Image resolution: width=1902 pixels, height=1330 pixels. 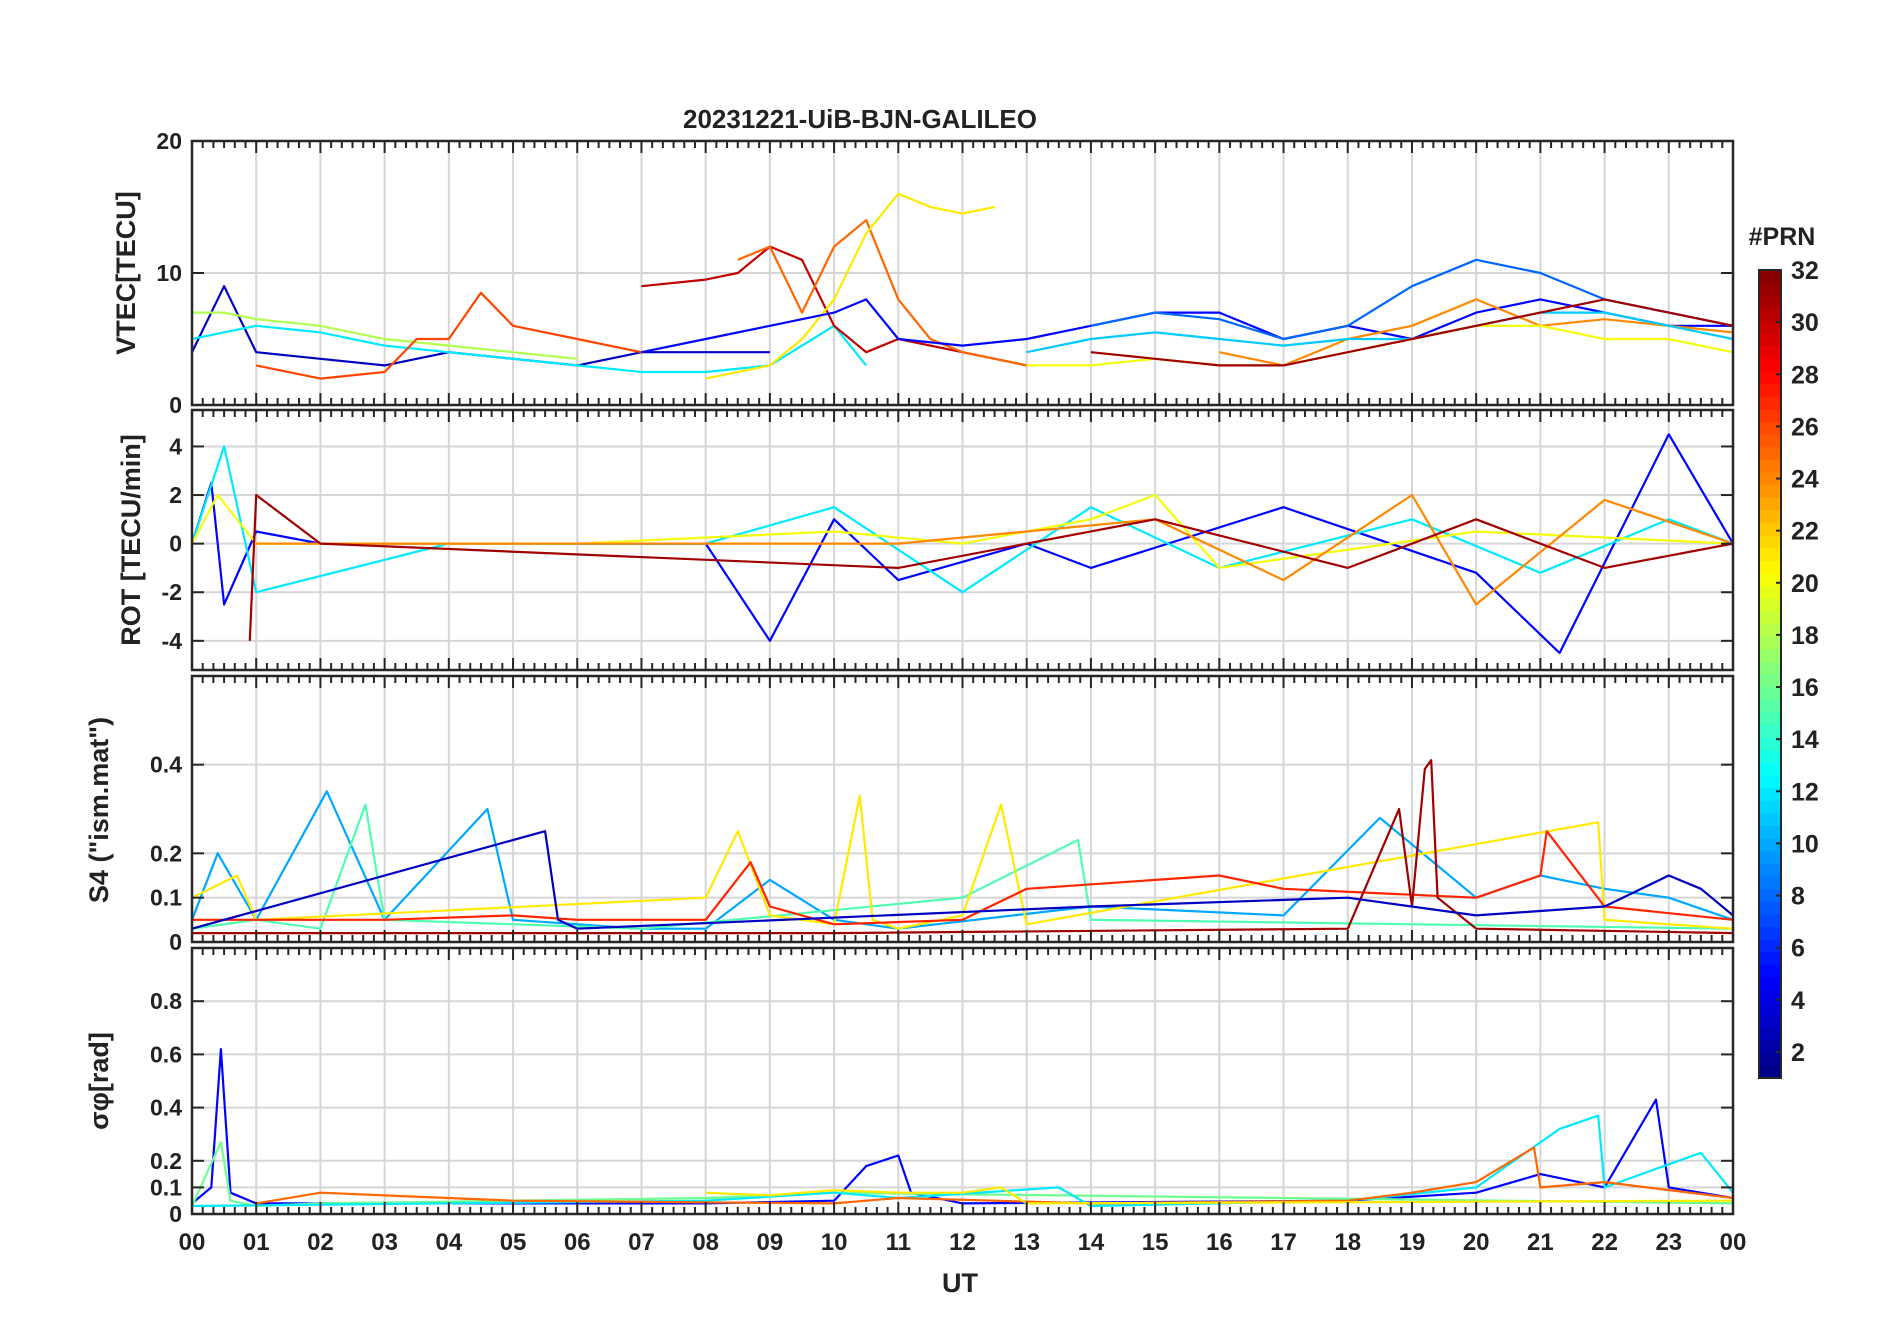 I want to click on s4-axis-label: S4 ("ism.mat"), so click(x=99, y=810).